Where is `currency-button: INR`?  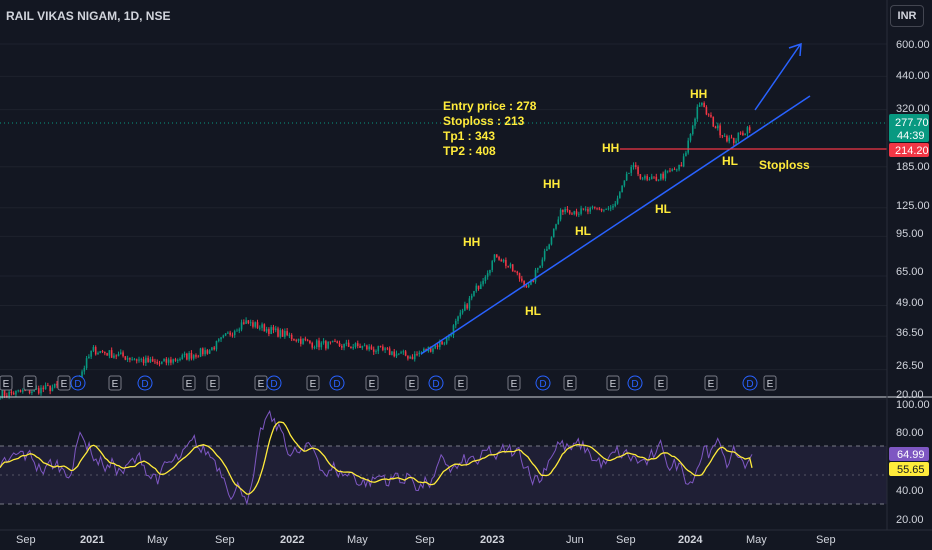
currency-button: INR is located at coordinates (907, 16).